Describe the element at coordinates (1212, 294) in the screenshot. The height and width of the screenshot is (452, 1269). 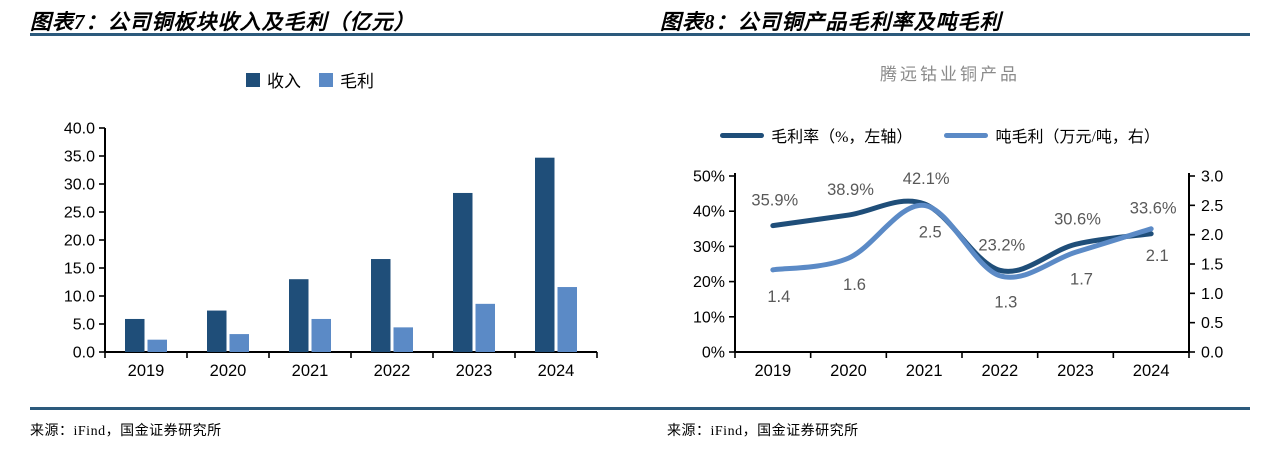
I see `right-axis-tick-label: 1.0` at that location.